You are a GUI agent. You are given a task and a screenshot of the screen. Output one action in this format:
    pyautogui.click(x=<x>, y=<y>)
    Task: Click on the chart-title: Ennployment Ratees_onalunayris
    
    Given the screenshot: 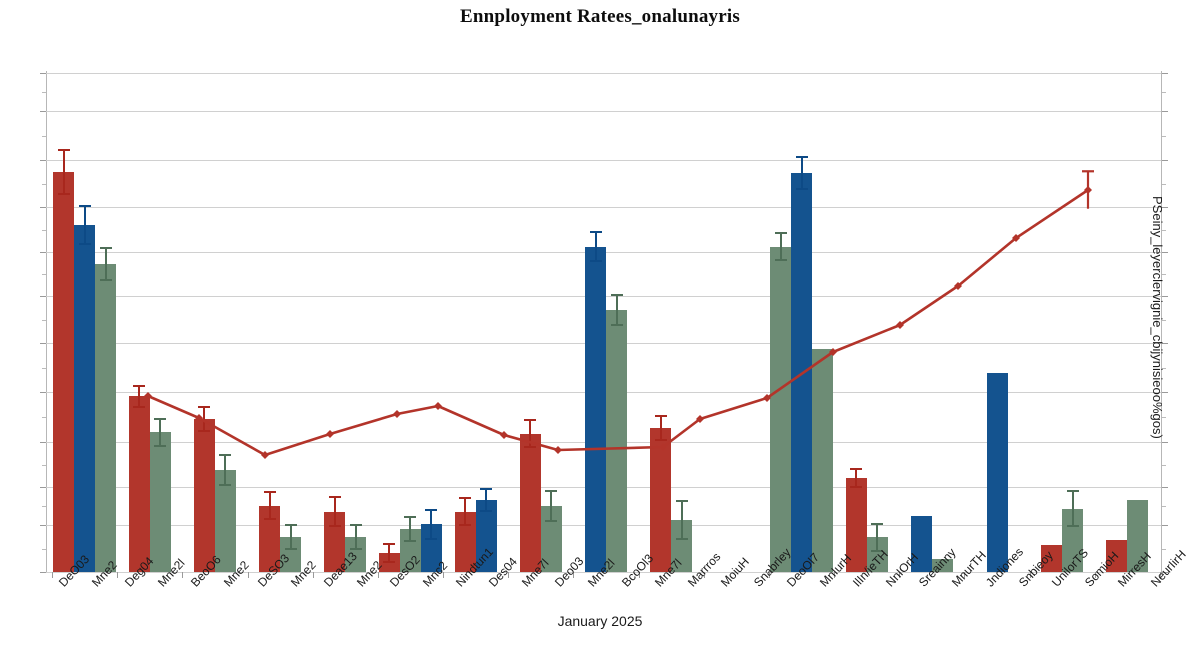 What is the action you would take?
    pyautogui.click(x=600, y=16)
    